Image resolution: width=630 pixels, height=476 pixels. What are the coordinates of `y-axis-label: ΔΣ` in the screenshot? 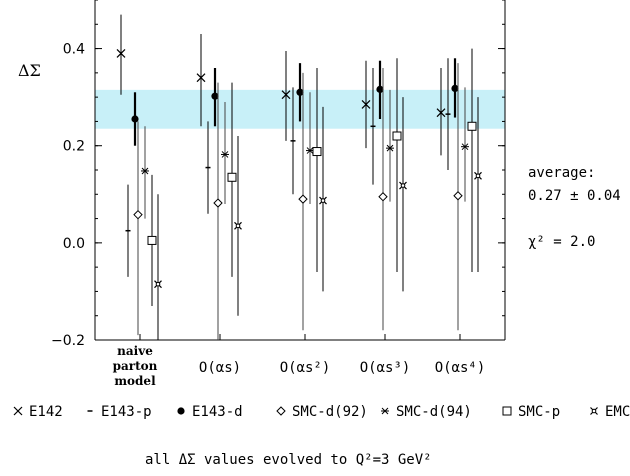 It's located at (29, 70).